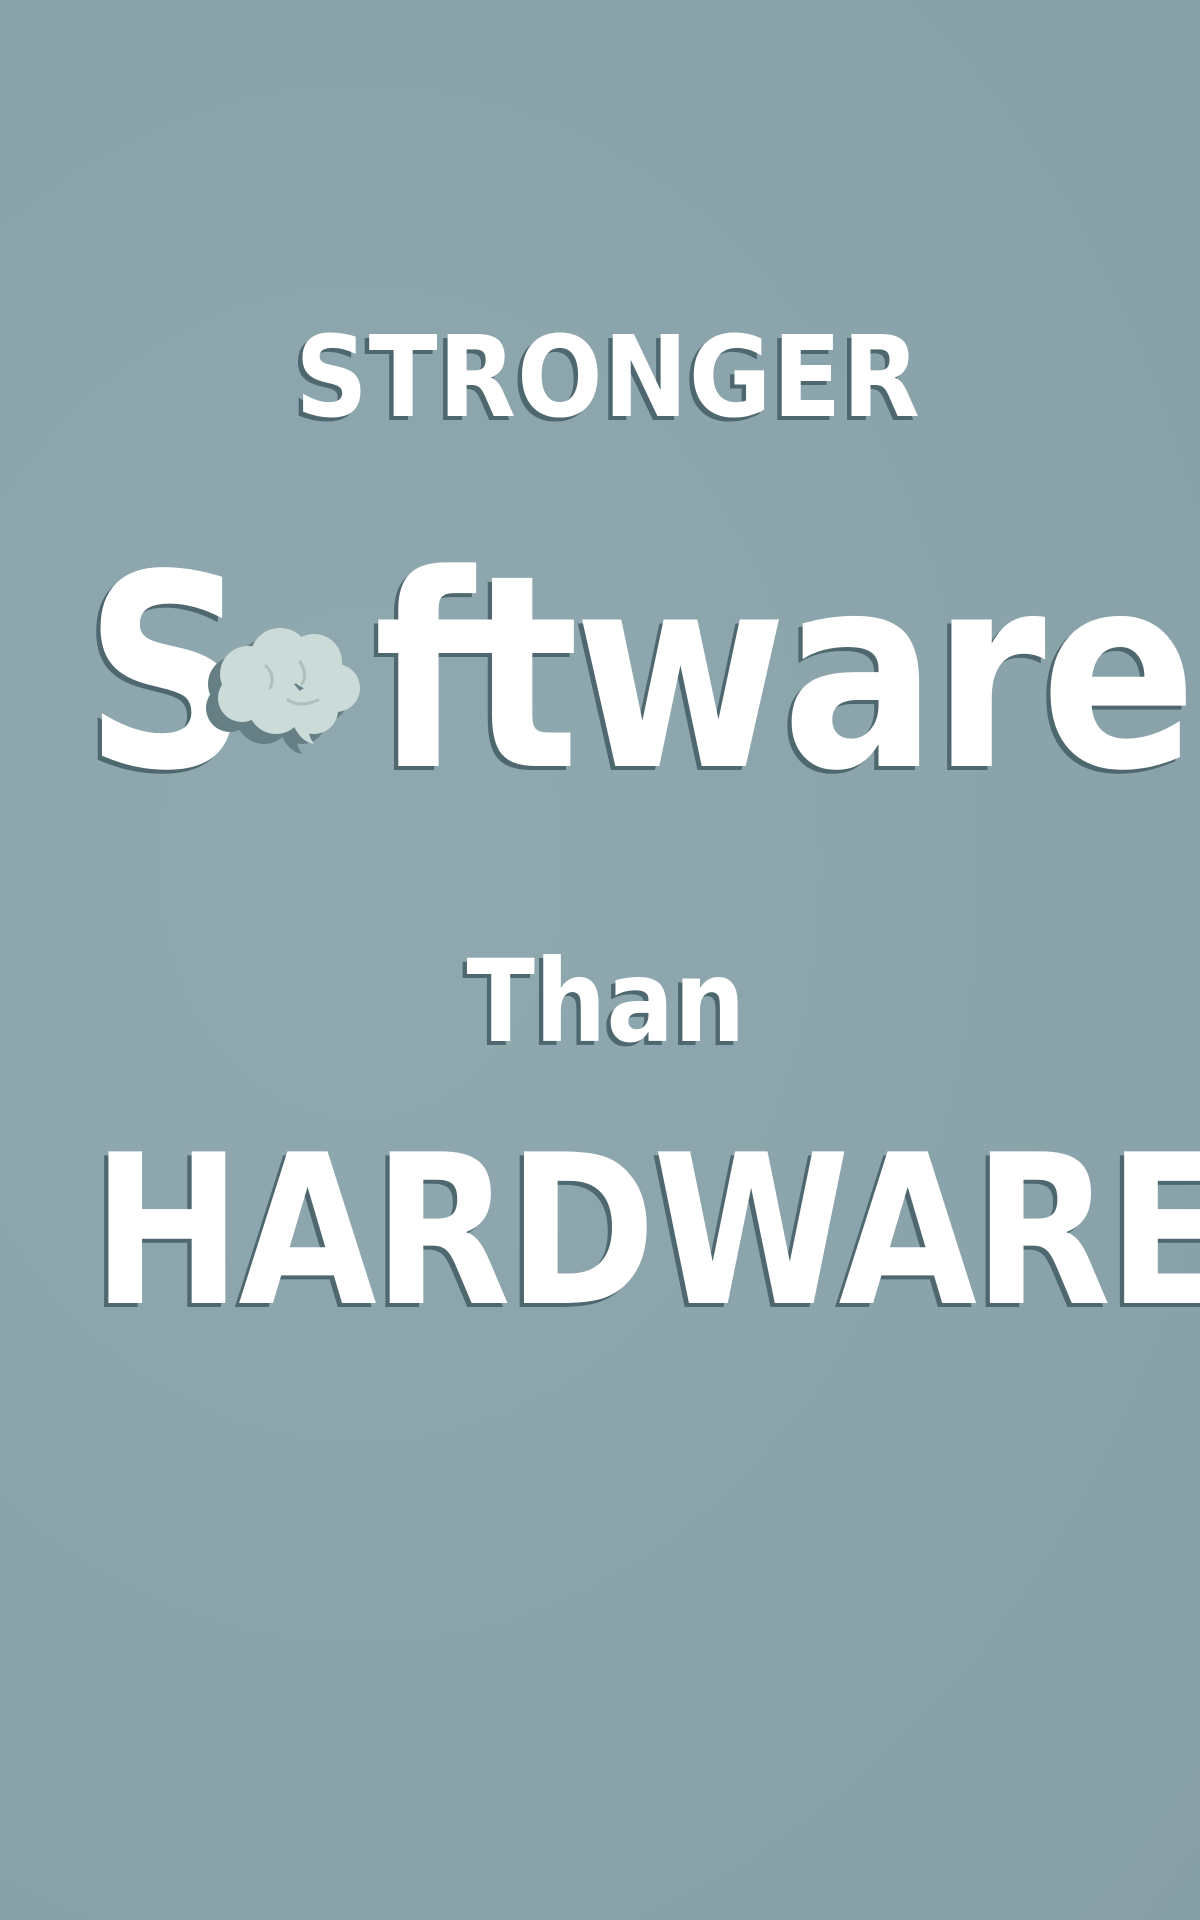  What do you see at coordinates (785, 674) in the screenshot?
I see `word-ftware: ftware` at bounding box center [785, 674].